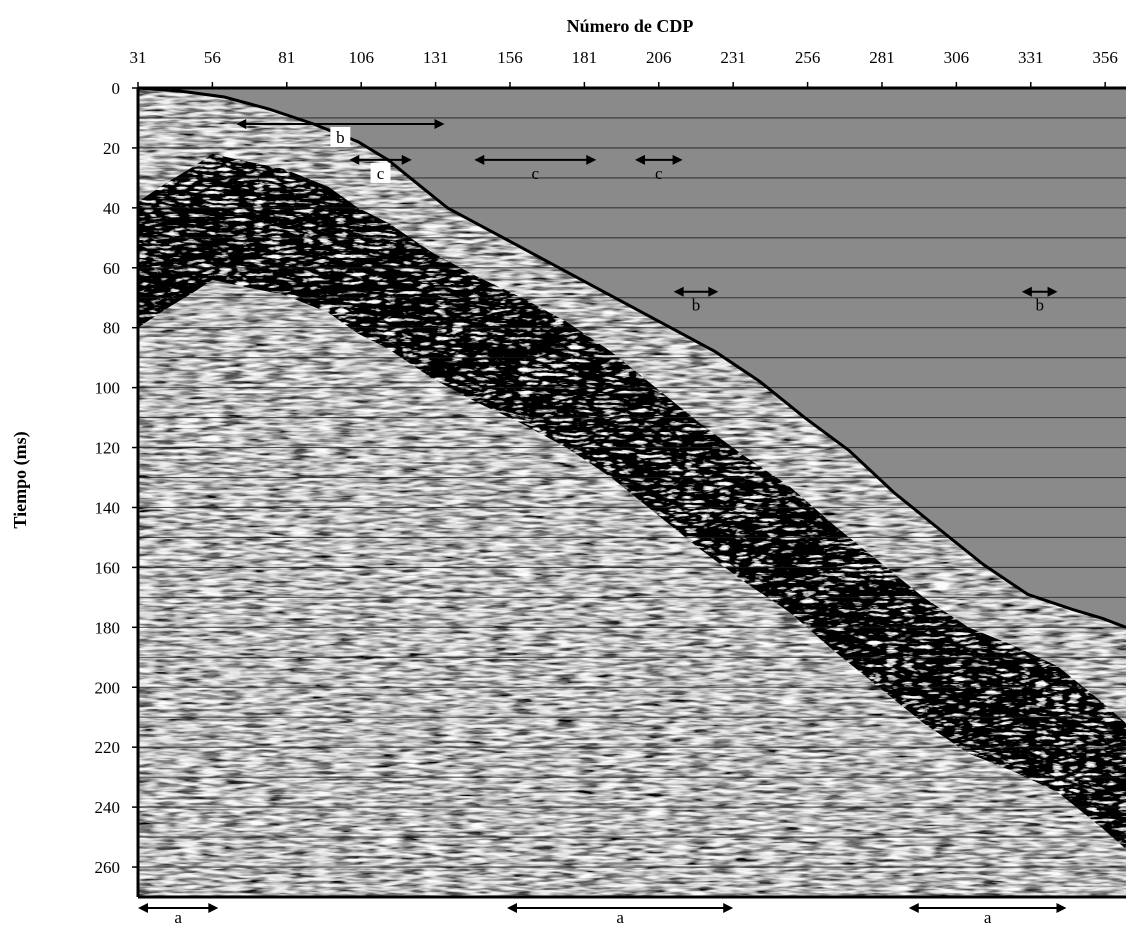 Image resolution: width=1126 pixels, height=925 pixels. What do you see at coordinates (116, 88) in the screenshot?
I see `y-tick-label: 0` at bounding box center [116, 88].